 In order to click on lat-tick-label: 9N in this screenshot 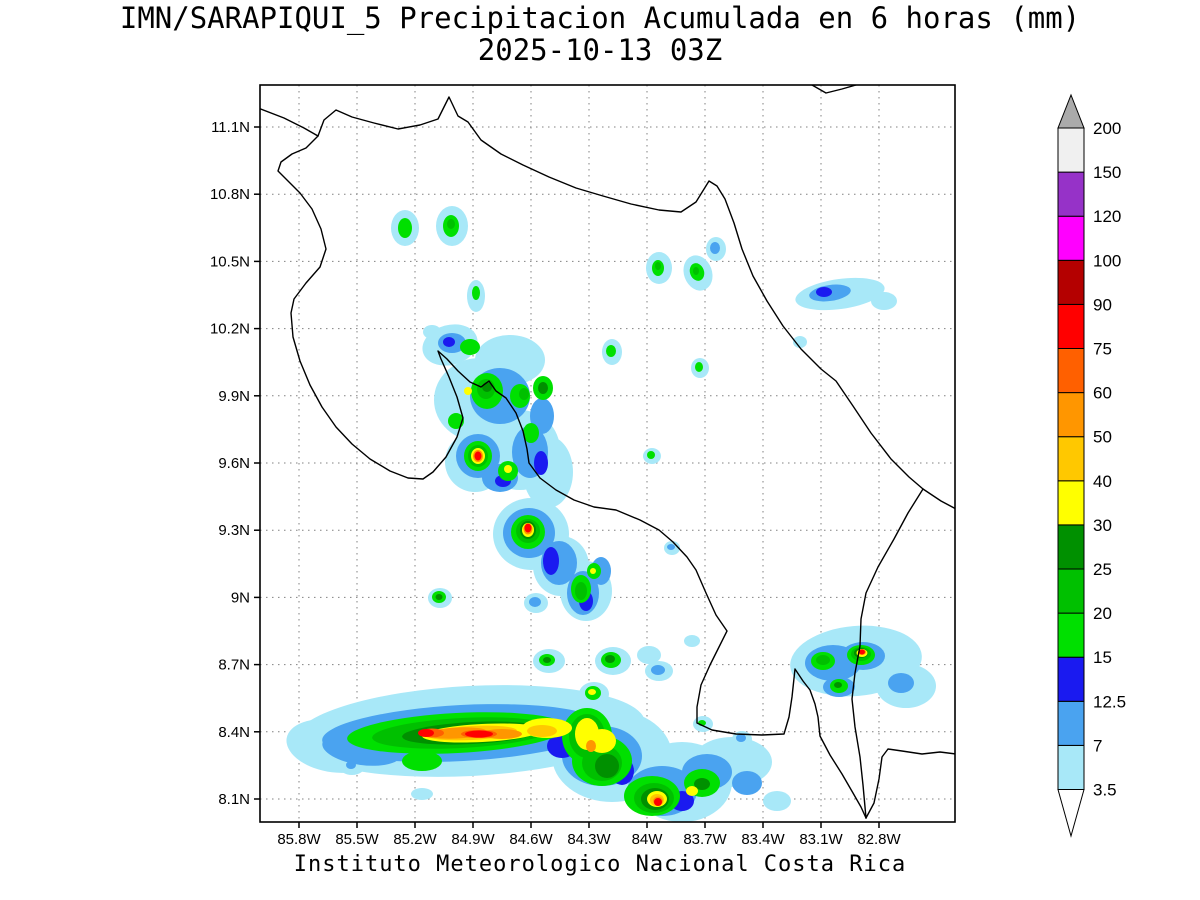, I will do `click(240, 597)`.